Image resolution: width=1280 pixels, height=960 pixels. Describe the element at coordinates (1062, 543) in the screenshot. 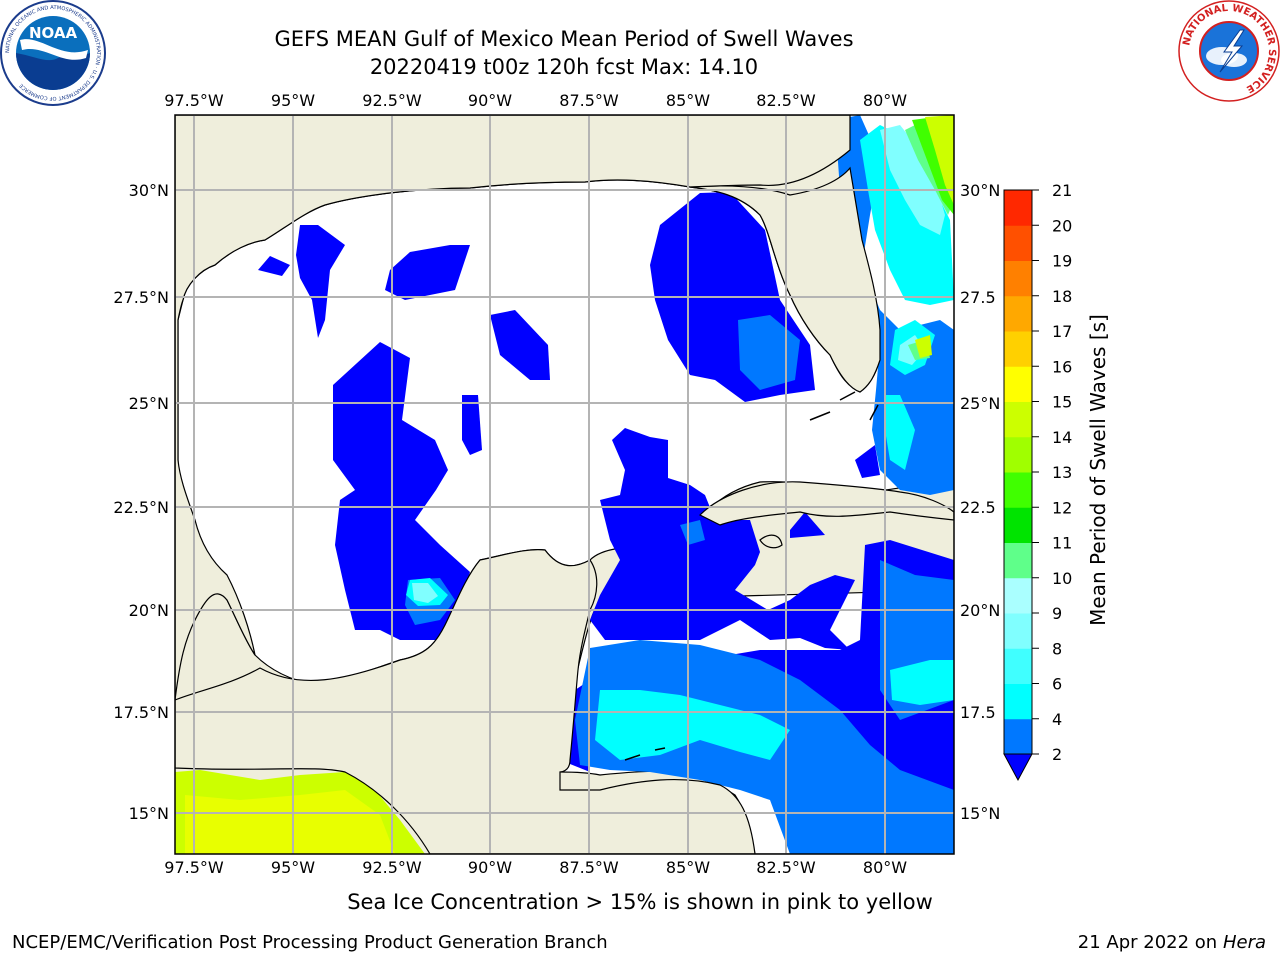

I see `colorbar-tick-label: 11` at that location.